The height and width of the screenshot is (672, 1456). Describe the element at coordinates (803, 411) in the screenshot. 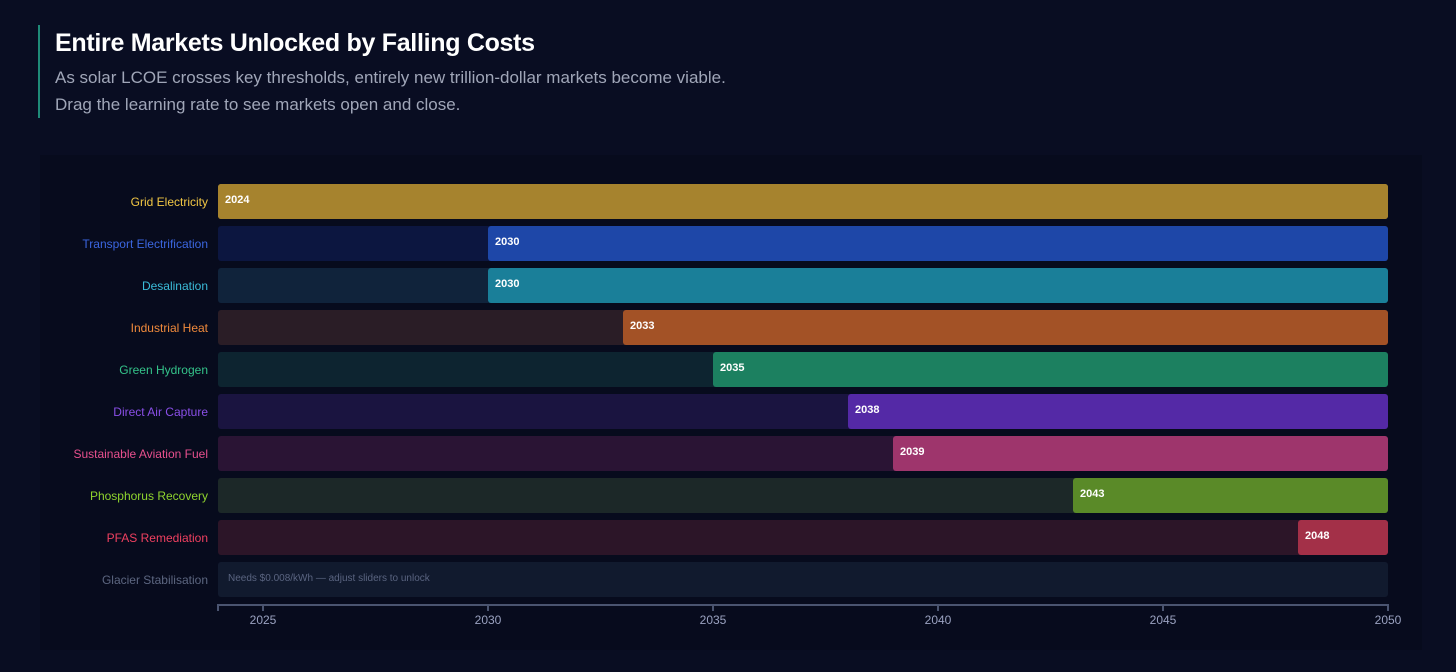

I see `bar-track: 2038` at that location.